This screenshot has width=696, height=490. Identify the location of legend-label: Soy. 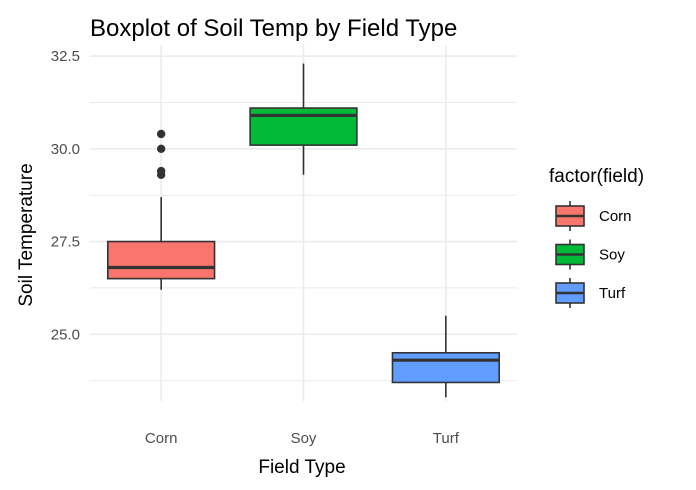
(612, 255).